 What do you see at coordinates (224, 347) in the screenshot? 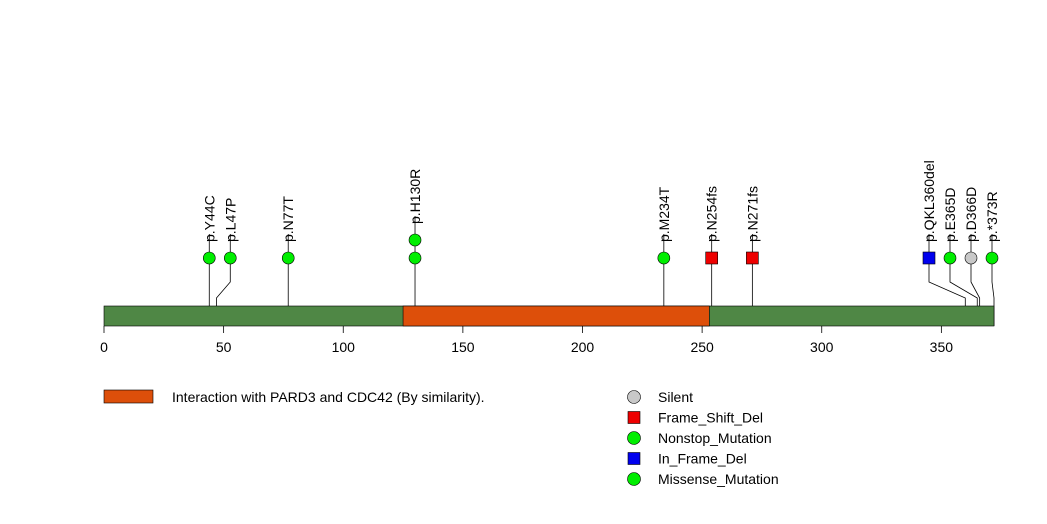
I see `axis-tick-label: 50` at bounding box center [224, 347].